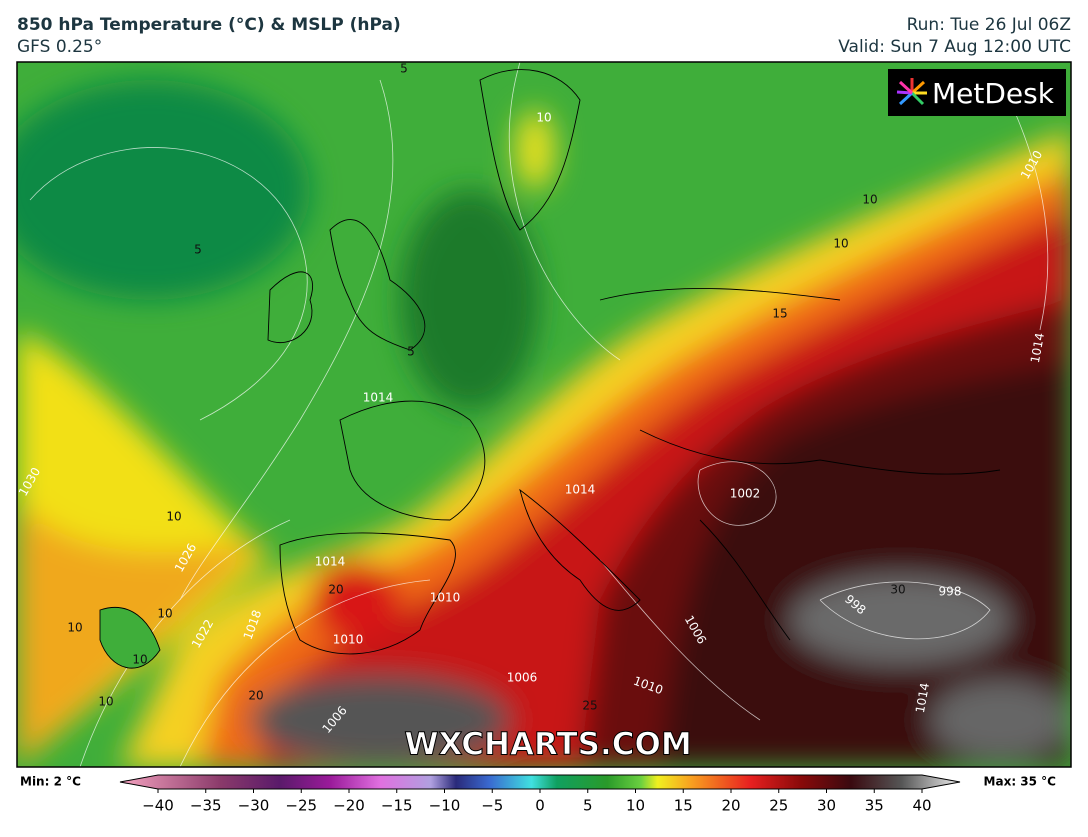 The image size is (1088, 837). I want to click on title: 850 hPa Temperature (°C) & MSLP (hPa), so click(209, 25).